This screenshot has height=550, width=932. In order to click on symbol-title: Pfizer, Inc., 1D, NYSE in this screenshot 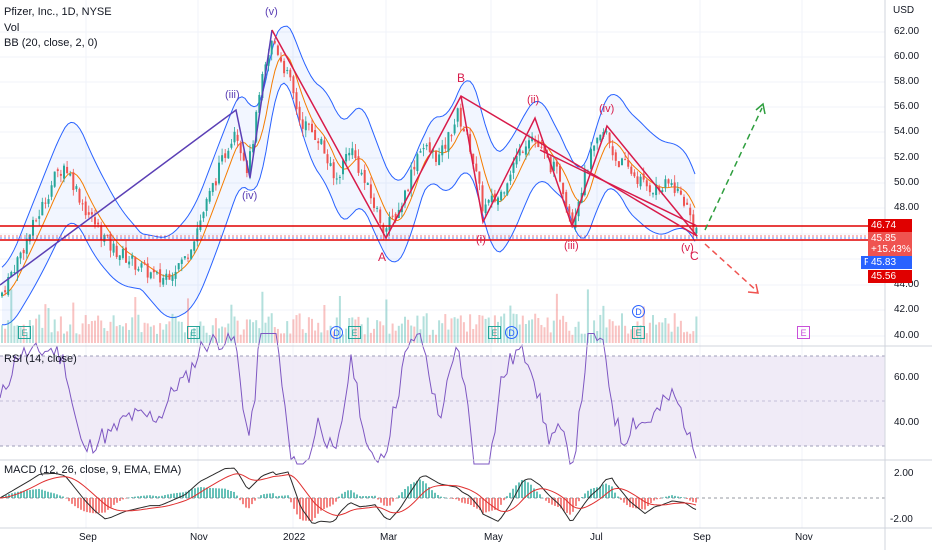, I will do `click(58, 12)`.